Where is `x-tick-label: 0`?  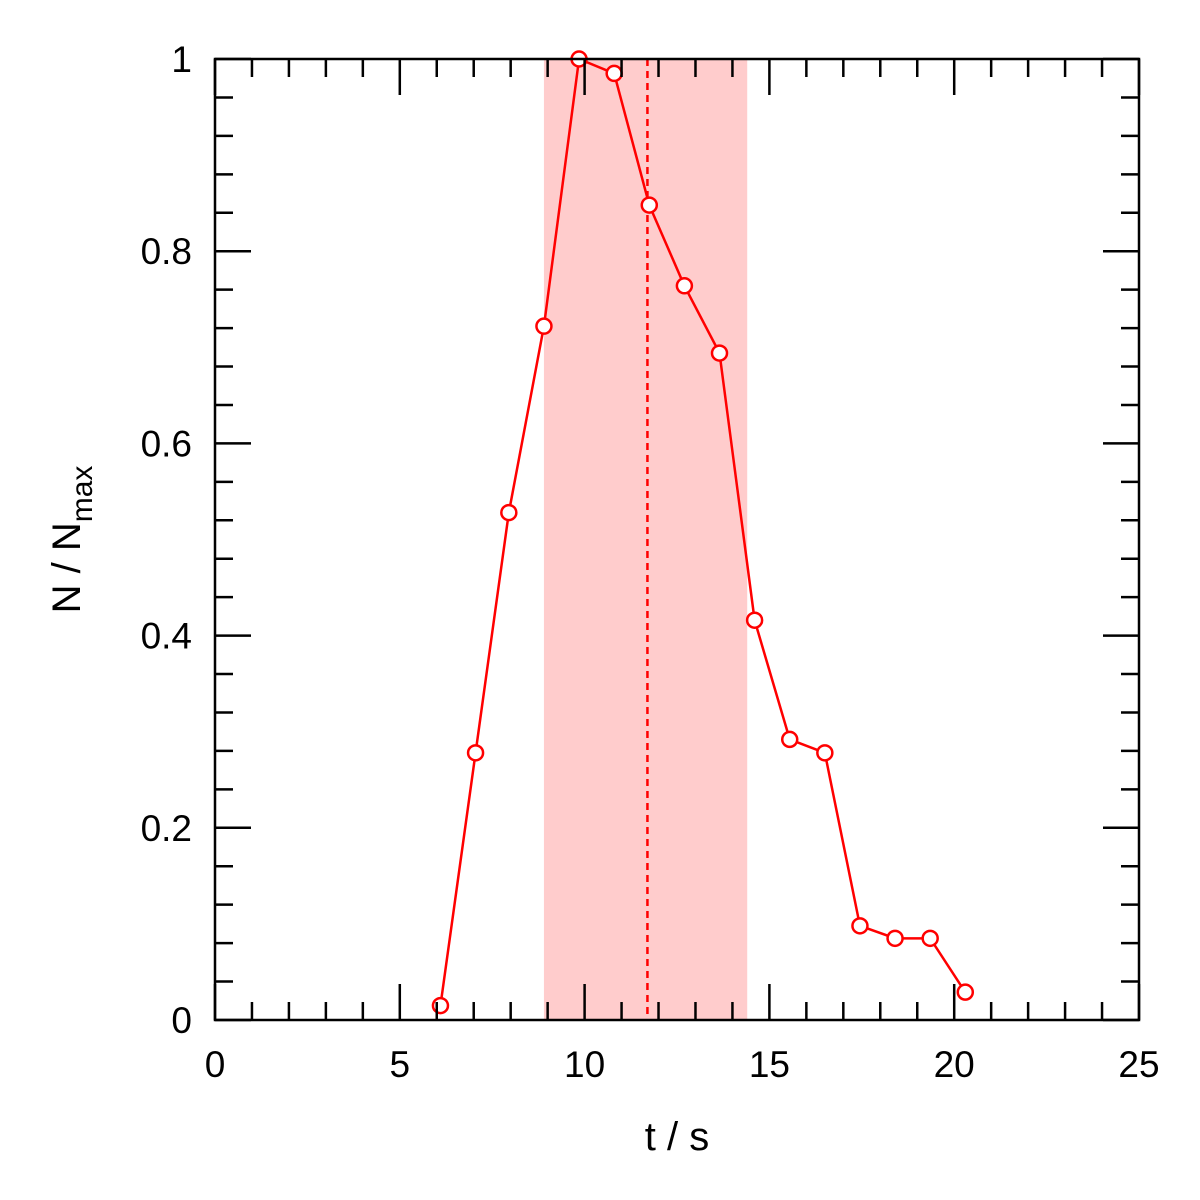
x-tick-label: 0 is located at coordinates (215, 1064).